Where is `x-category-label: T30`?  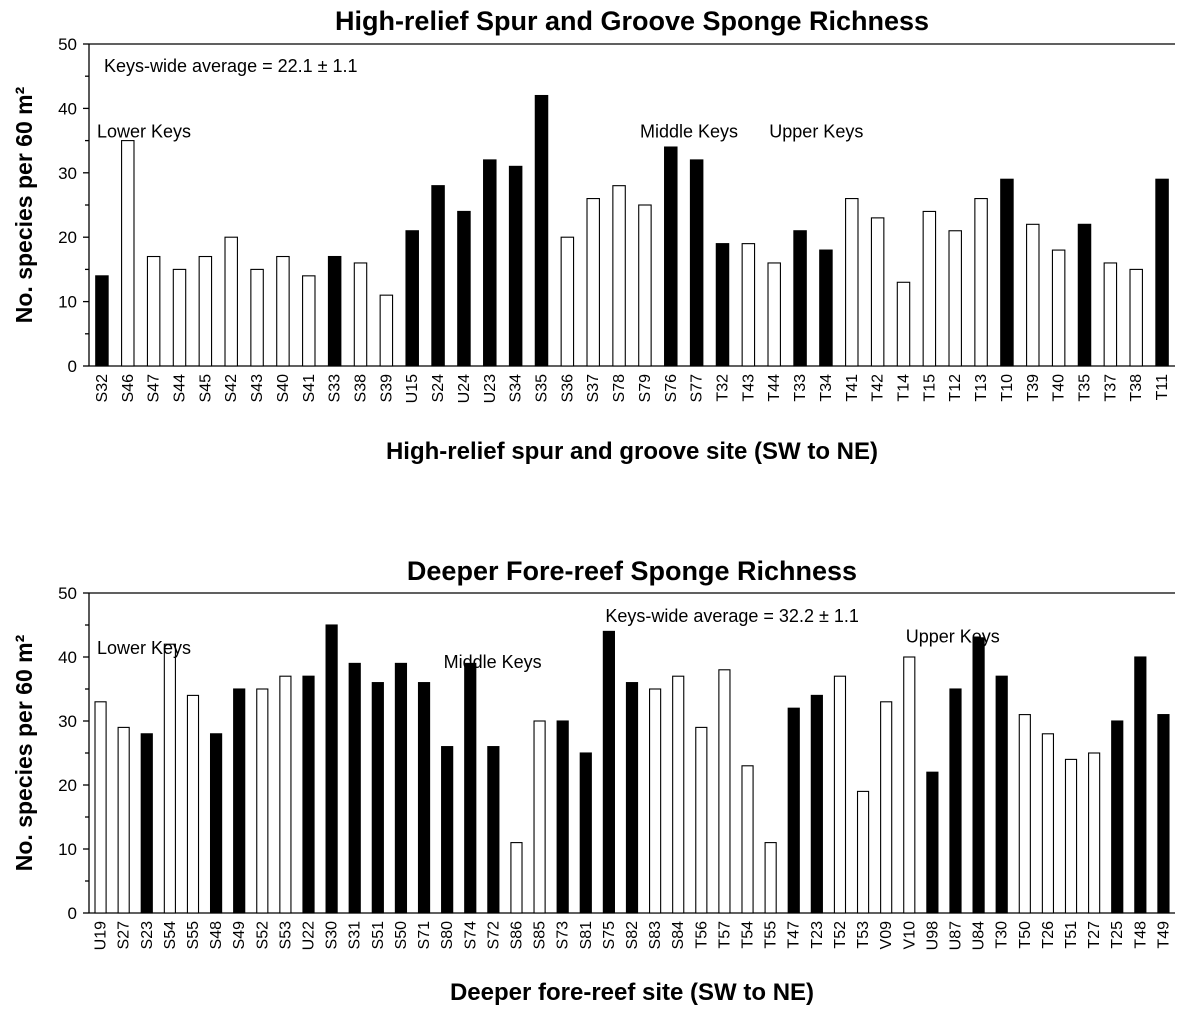
x-category-label: T30 is located at coordinates (1002, 935).